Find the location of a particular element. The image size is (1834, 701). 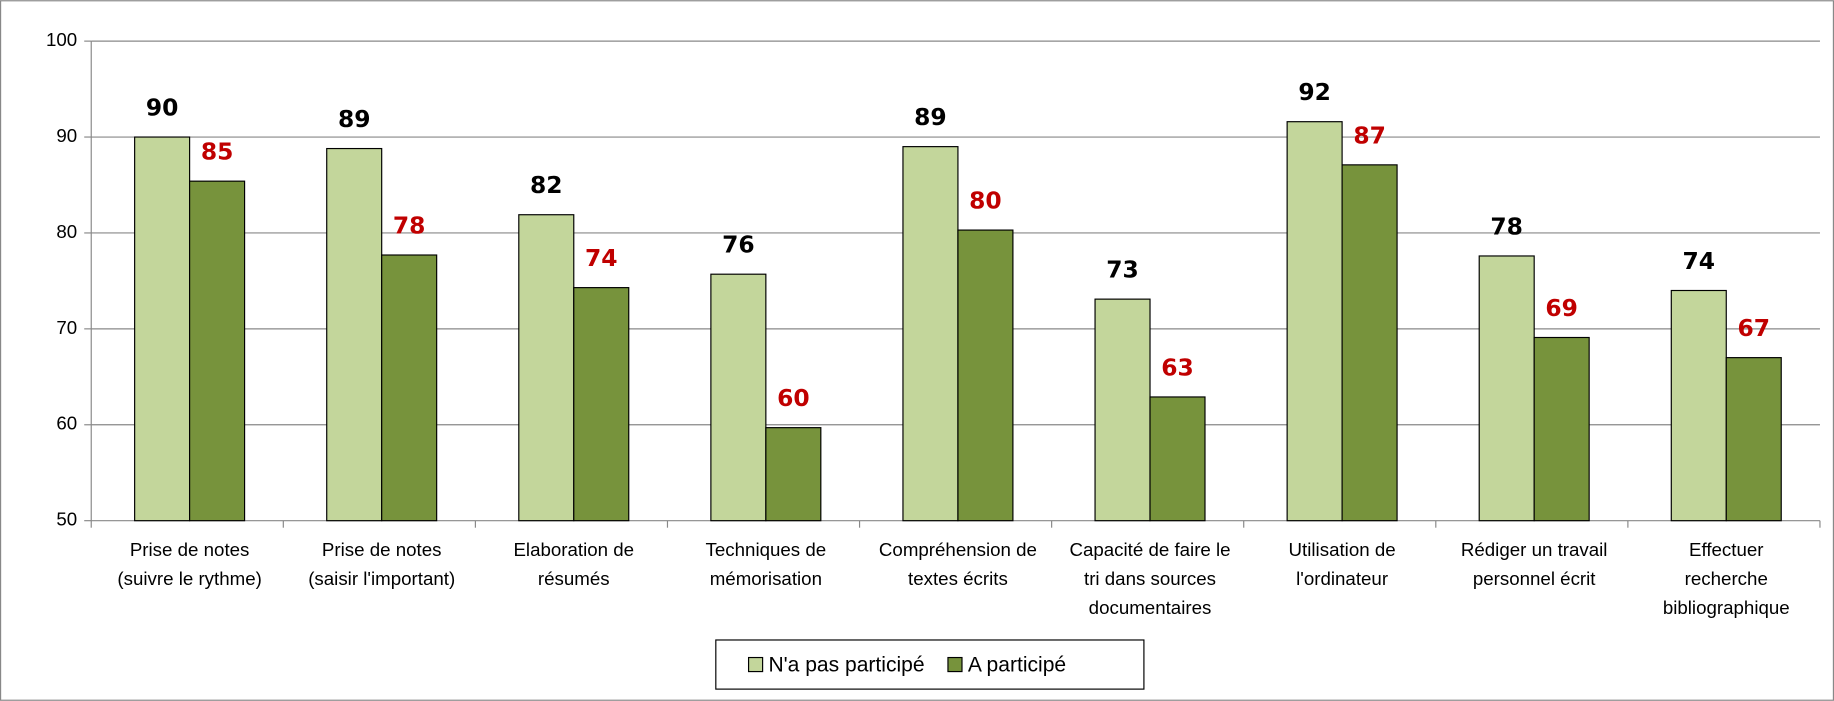

value-label: 80 is located at coordinates (985, 201).